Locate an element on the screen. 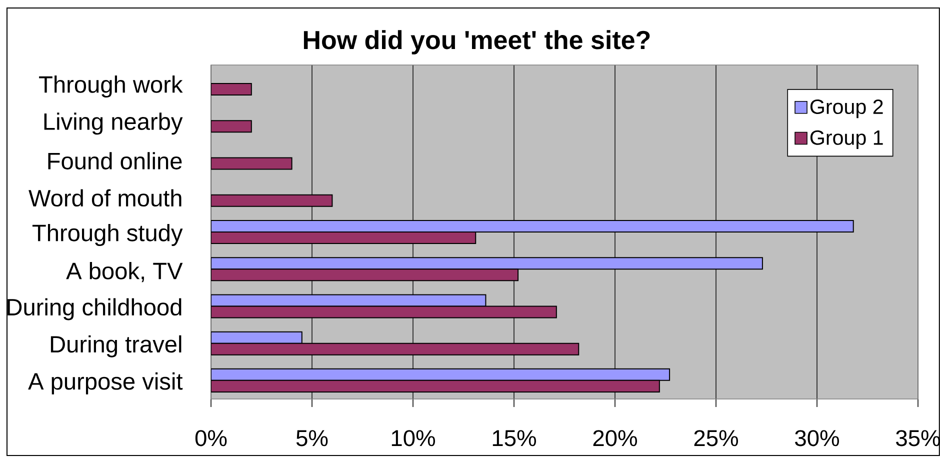 Image resolution: width=940 pixels, height=457 pixels. chart-title: How did you 'meet' the site? is located at coordinates (477, 42).